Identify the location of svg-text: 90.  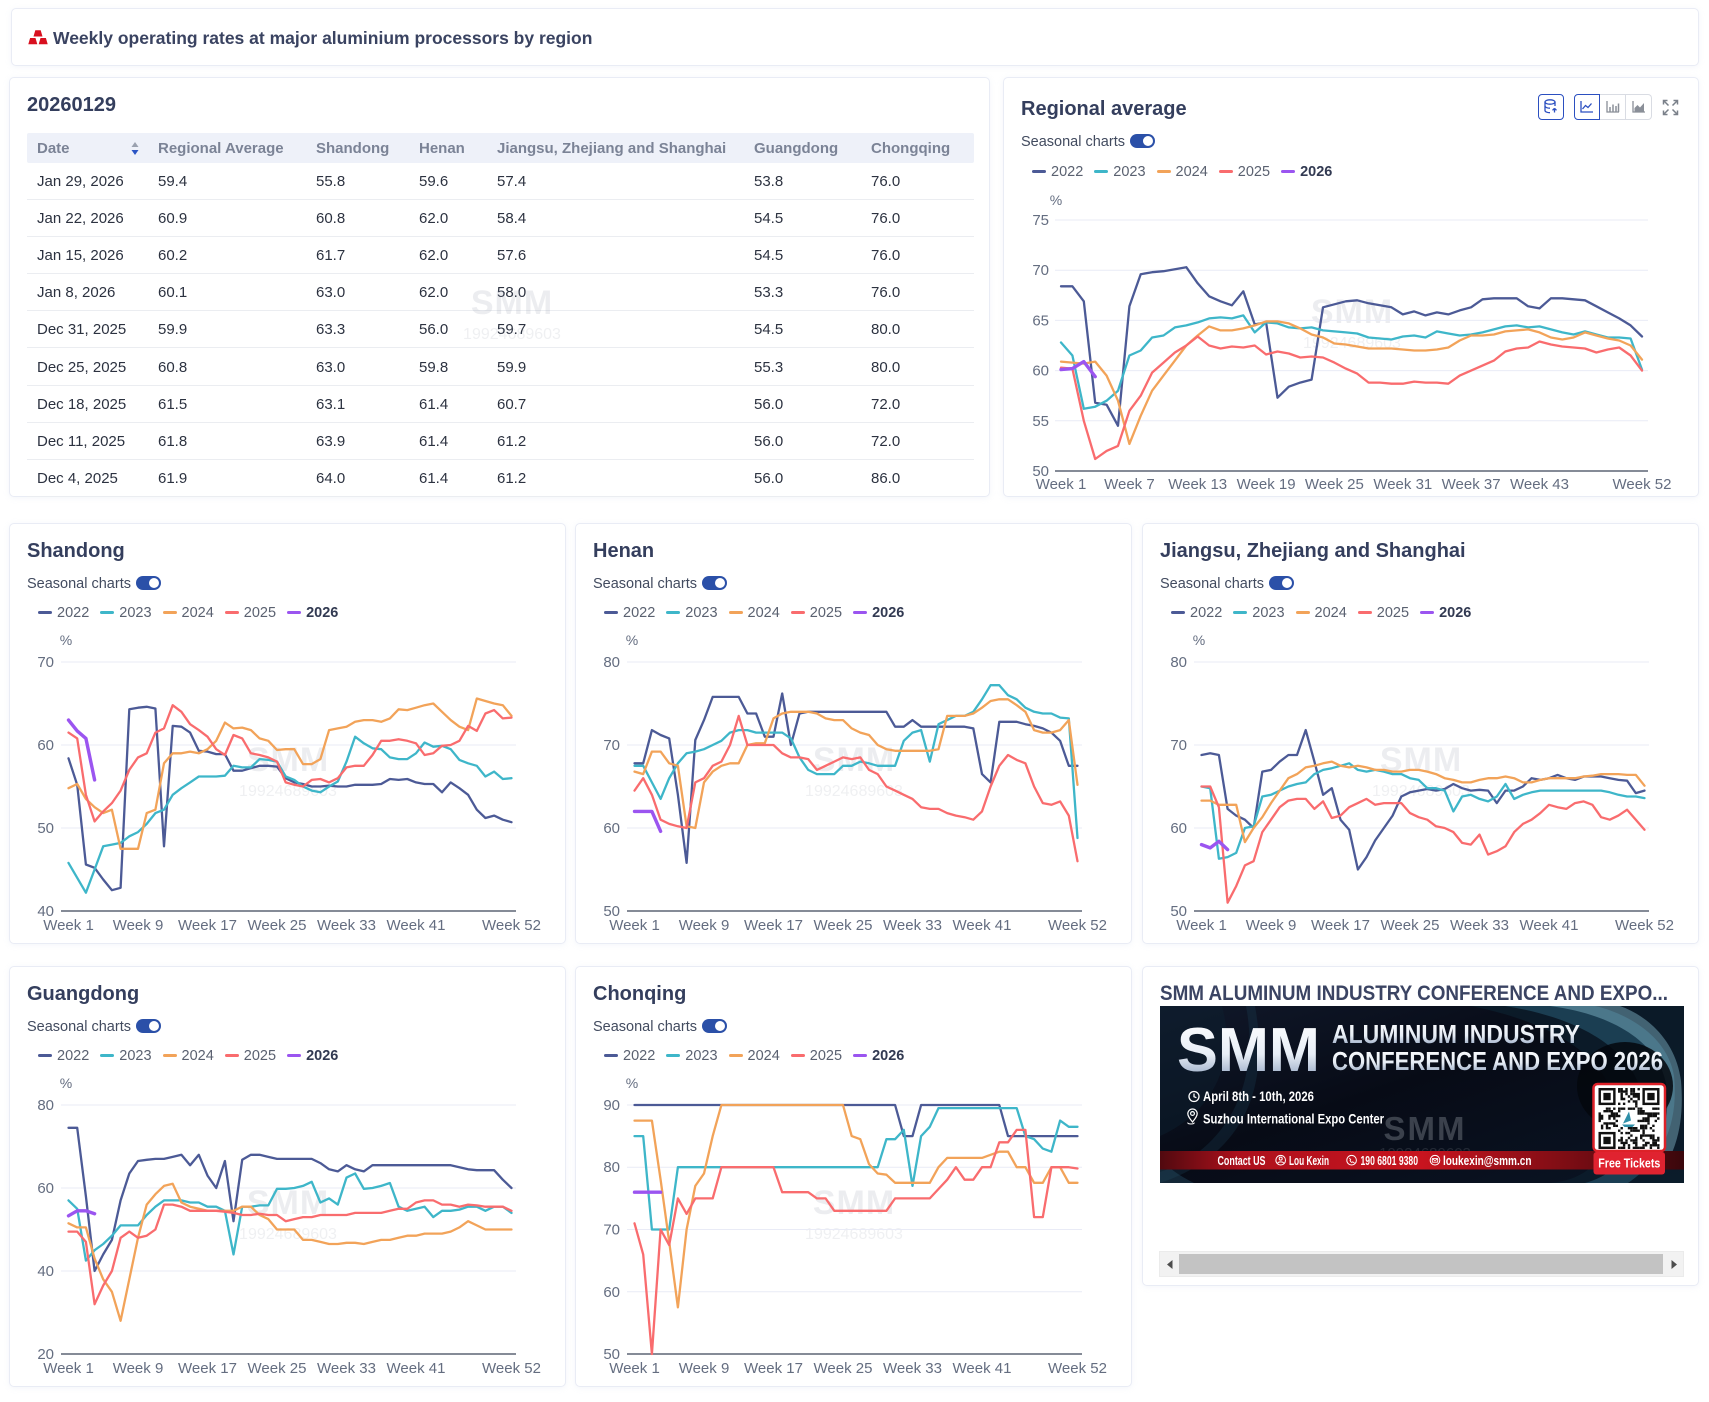
(611, 1105).